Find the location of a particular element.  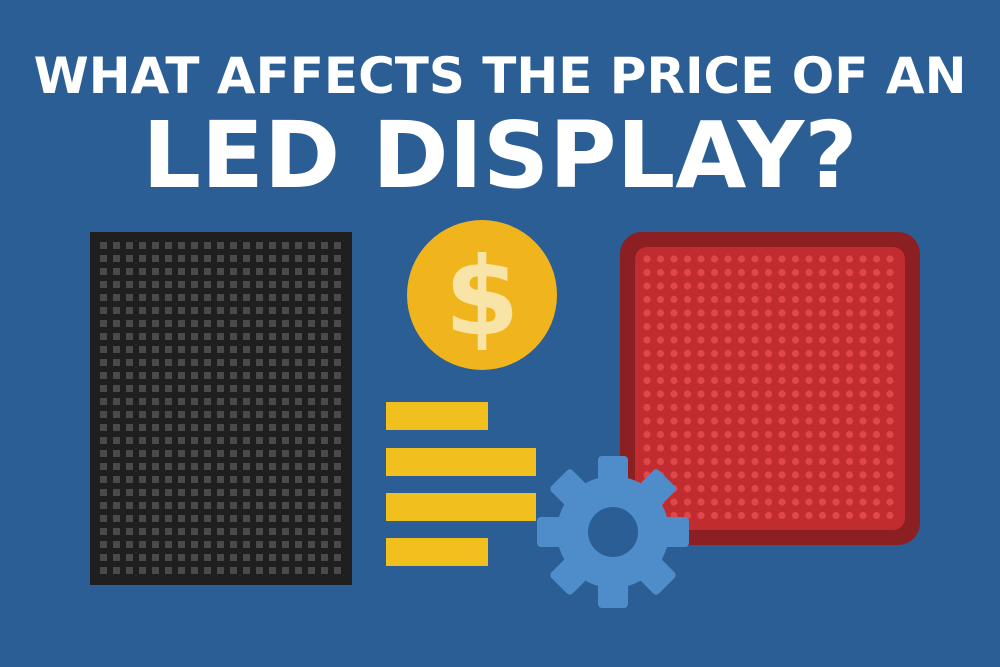

bars-icon is located at coordinates (461, 484).